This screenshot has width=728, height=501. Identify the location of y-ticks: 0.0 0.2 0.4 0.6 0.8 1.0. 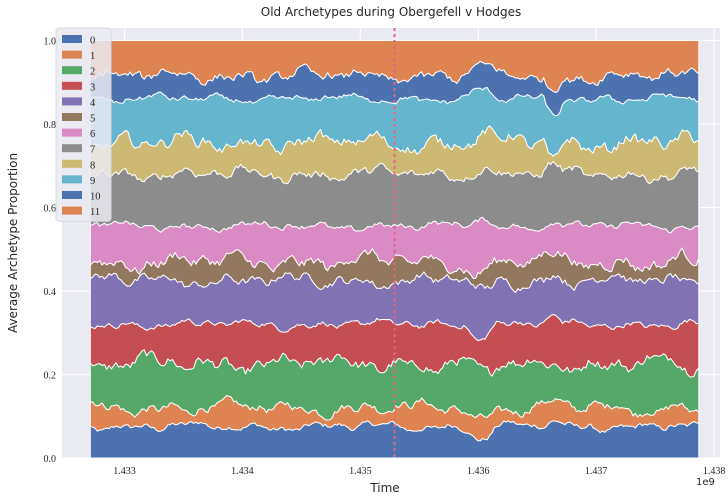
(50, 251).